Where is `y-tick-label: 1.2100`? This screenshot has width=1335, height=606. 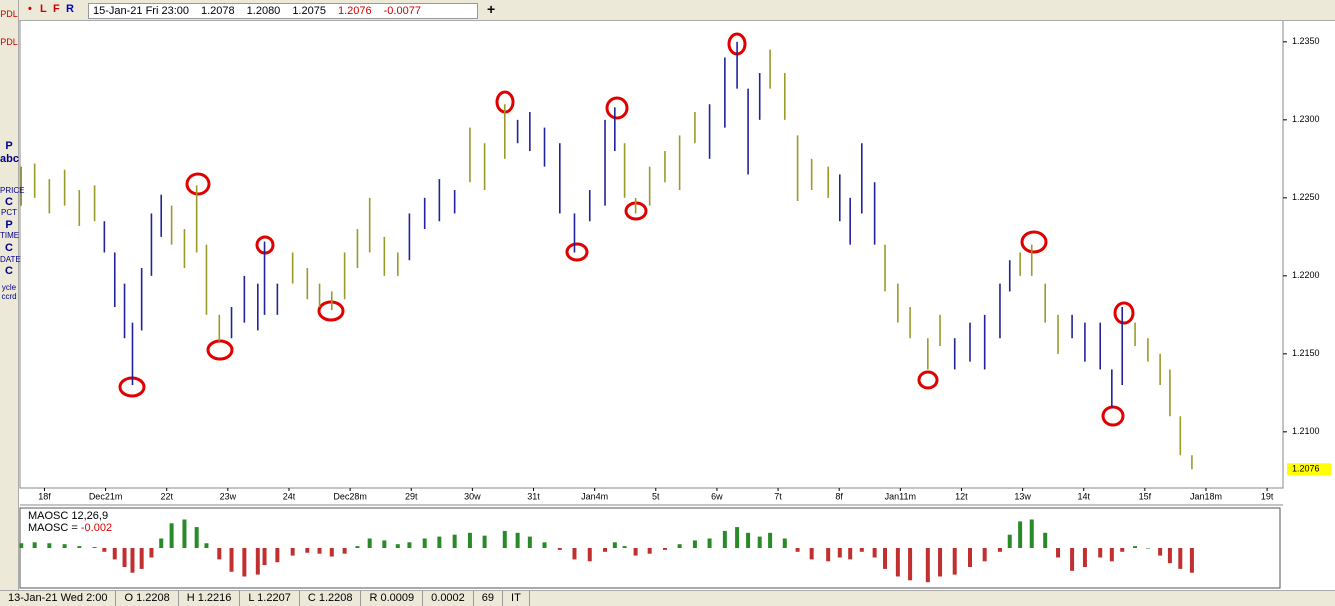
y-tick-label: 1.2100 is located at coordinates (1306, 431).